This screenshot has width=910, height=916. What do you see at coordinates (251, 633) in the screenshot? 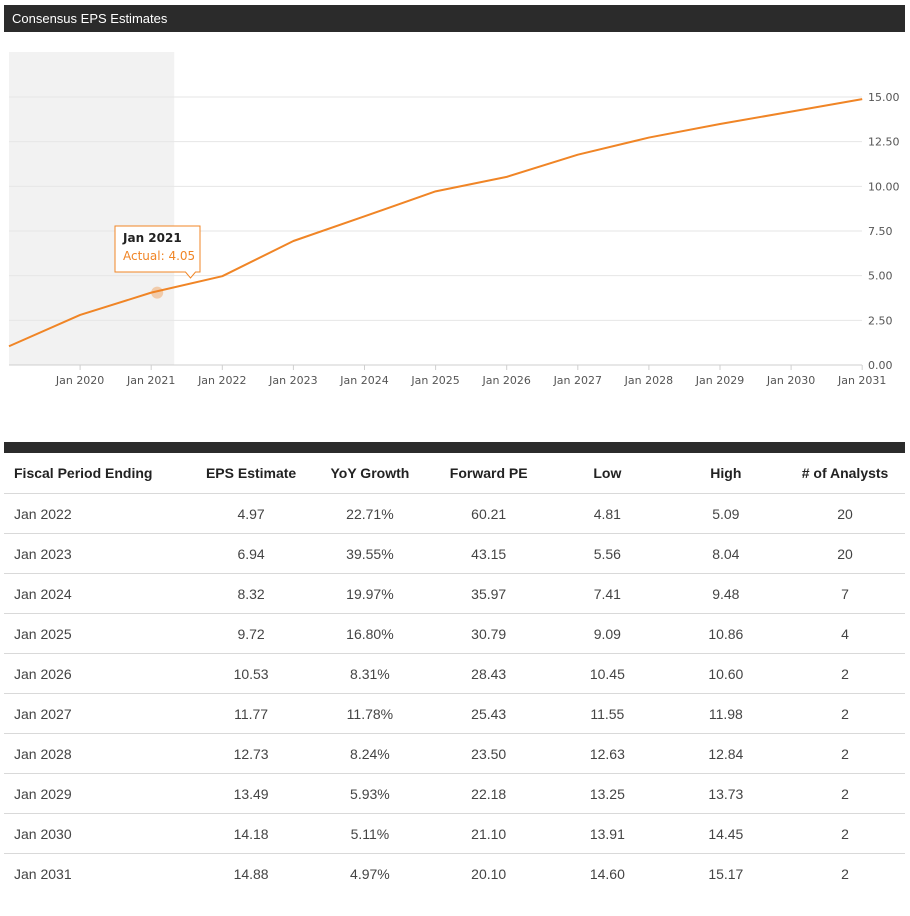
I see `table-cell: 9.72` at bounding box center [251, 633].